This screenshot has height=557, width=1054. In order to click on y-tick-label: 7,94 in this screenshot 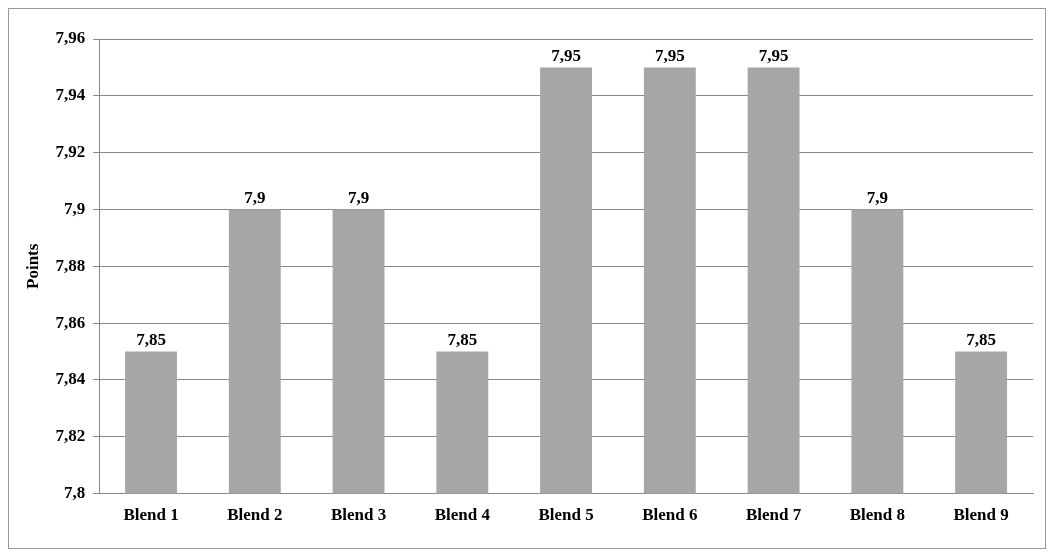, I will do `click(70, 95)`.